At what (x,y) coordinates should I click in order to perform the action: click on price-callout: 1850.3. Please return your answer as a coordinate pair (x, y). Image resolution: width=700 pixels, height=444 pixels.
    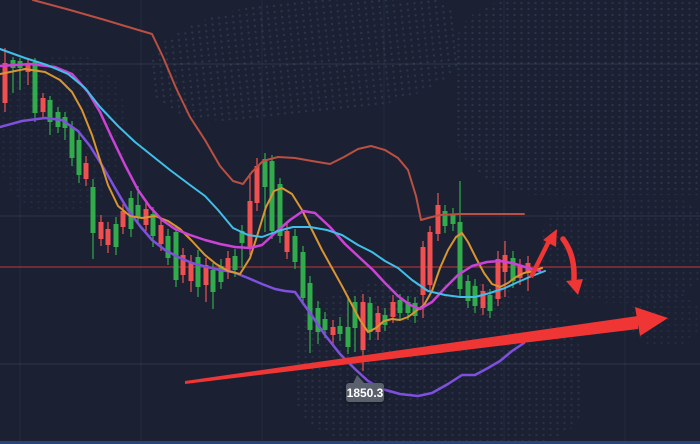
    Looking at the image, I should click on (365, 388).